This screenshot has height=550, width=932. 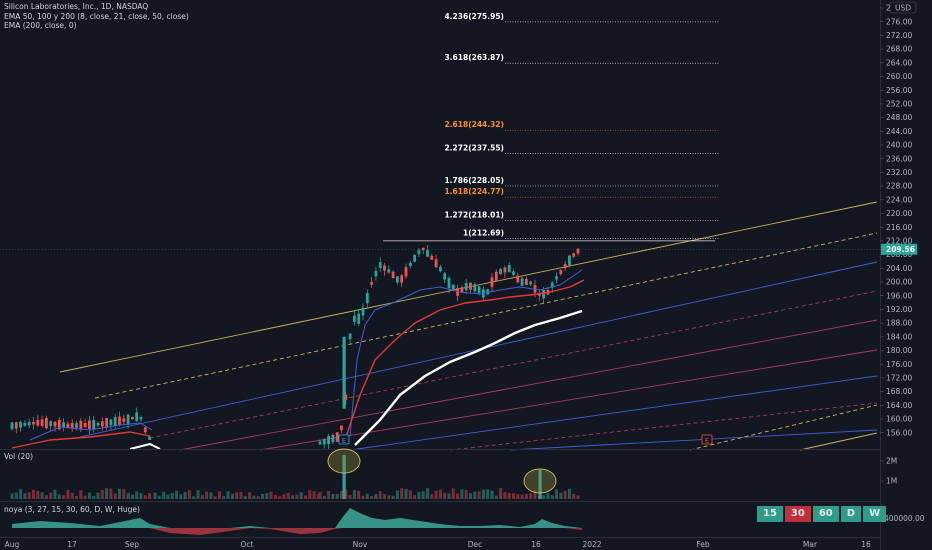 What do you see at coordinates (536, 544) in the screenshot?
I see `time-tick-label: 16` at bounding box center [536, 544].